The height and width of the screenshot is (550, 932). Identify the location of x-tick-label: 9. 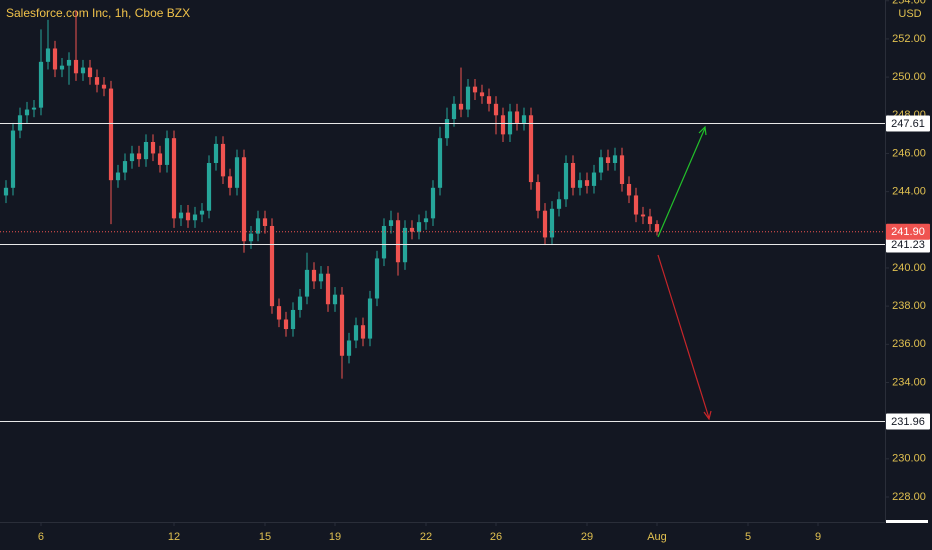
(818, 537).